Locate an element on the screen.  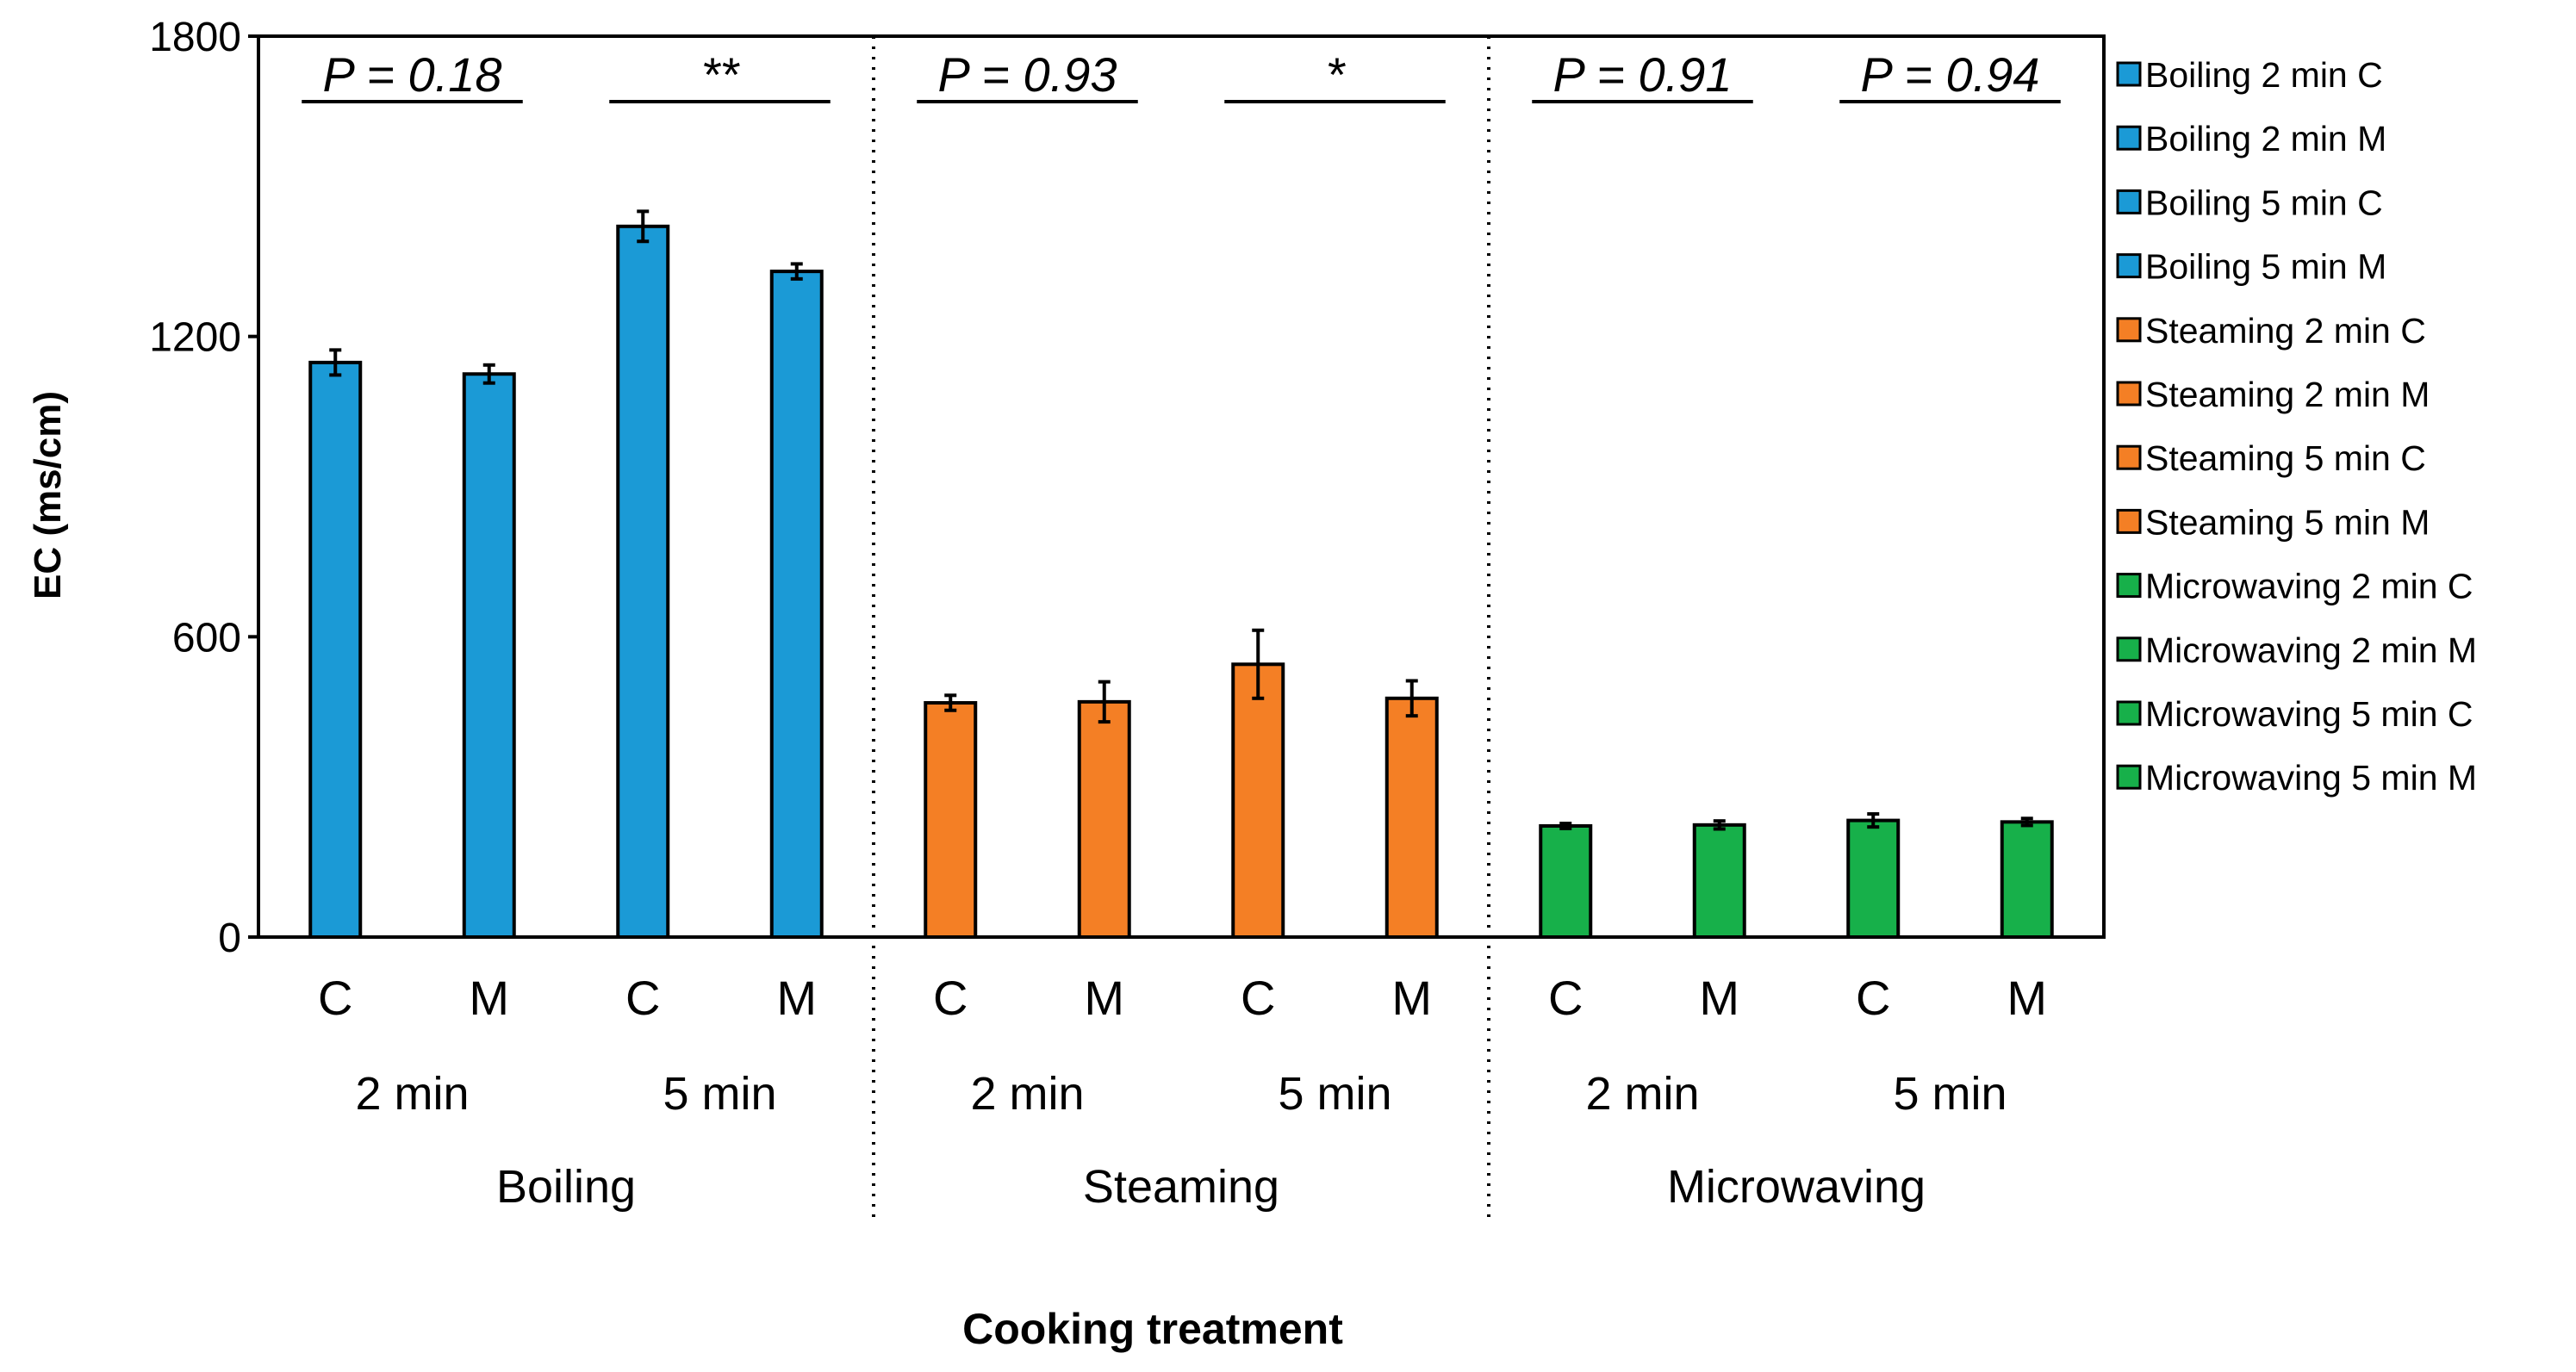
method-label-microwaving: Microwaving is located at coordinates (1797, 1187).